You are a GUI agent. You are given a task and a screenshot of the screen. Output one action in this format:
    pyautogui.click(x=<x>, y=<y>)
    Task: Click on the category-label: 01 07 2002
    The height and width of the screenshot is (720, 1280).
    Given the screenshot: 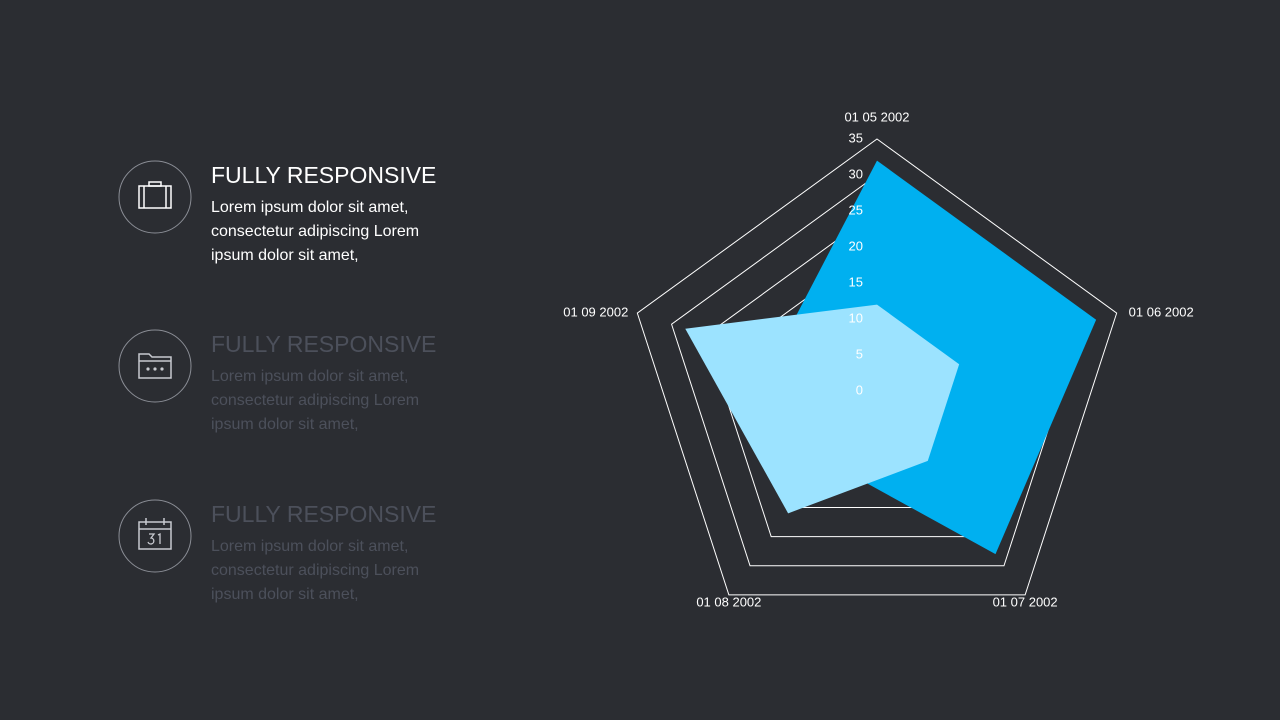 What is the action you would take?
    pyautogui.click(x=1025, y=601)
    